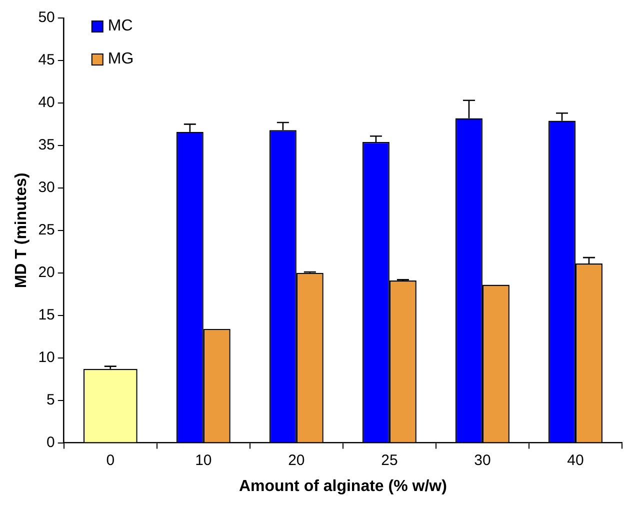 This screenshot has width=636, height=506. What do you see at coordinates (296, 460) in the screenshot?
I see `x-tick-label: 20` at bounding box center [296, 460].